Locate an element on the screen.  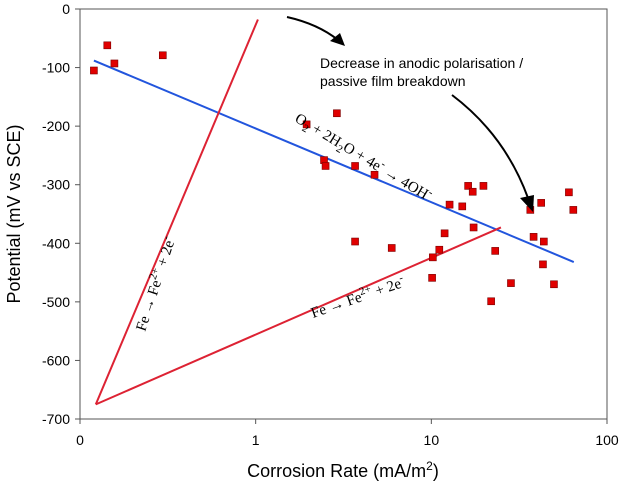
y-tick-label: -100 is located at coordinates (56, 68).